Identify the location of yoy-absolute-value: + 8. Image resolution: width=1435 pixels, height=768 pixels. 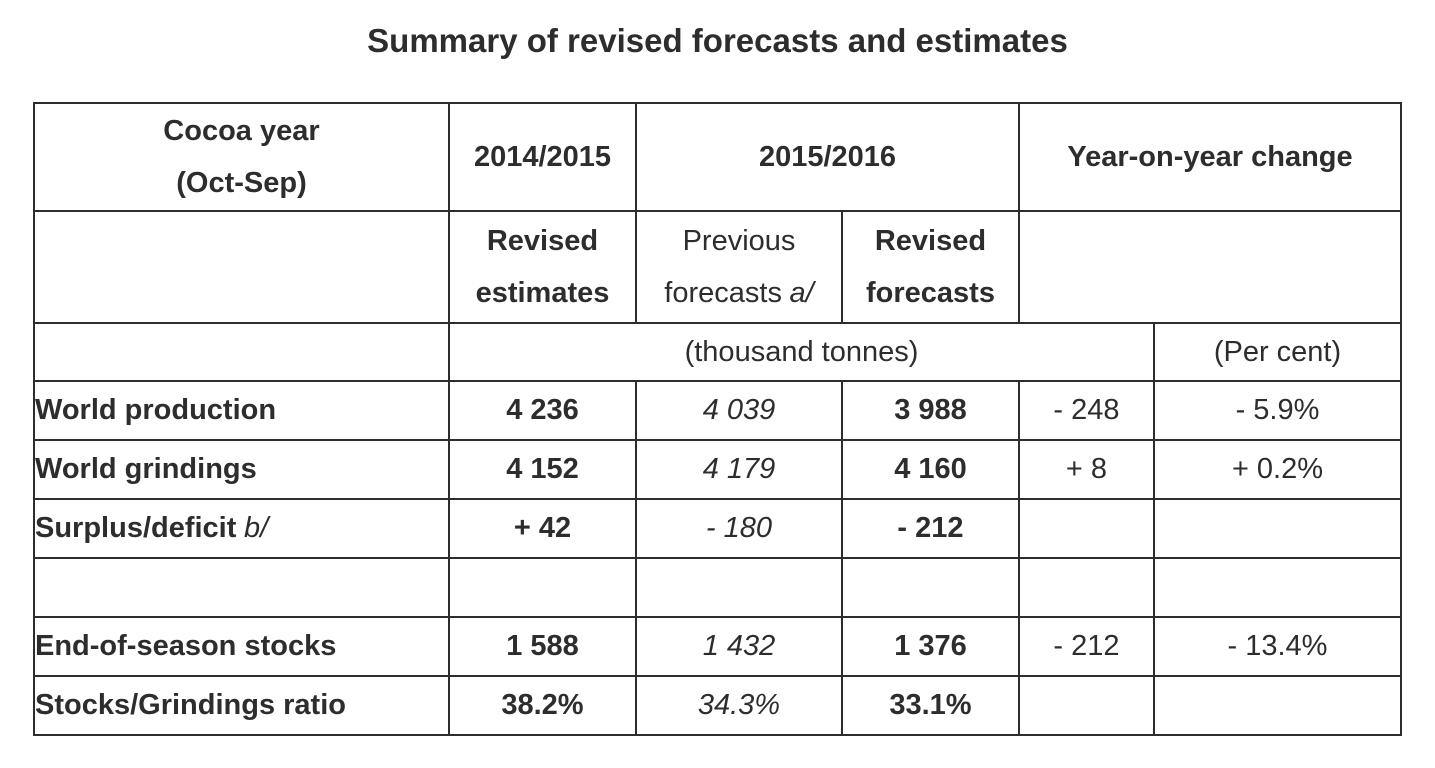
(1086, 470).